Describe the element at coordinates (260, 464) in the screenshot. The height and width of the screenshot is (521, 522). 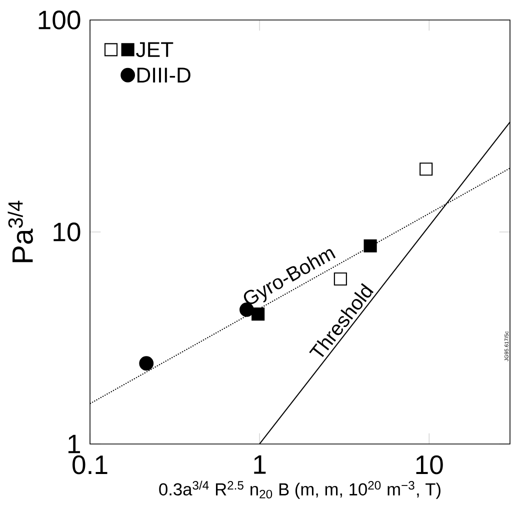
I see `x-tick-label: 1` at that location.